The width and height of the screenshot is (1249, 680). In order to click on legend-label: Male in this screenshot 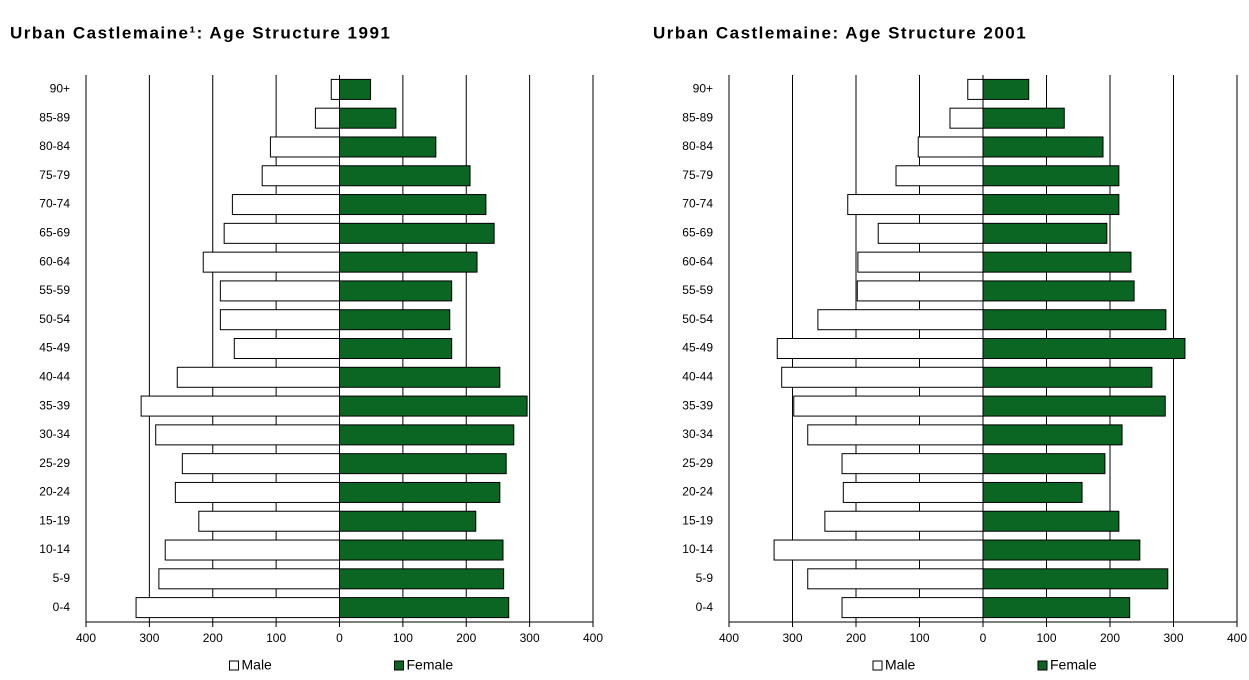, I will do `click(257, 665)`.